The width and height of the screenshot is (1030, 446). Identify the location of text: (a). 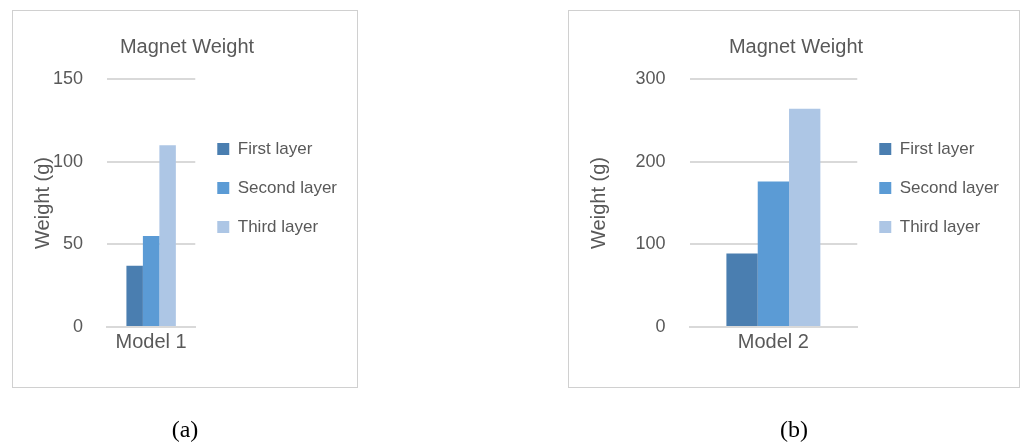
(185, 429).